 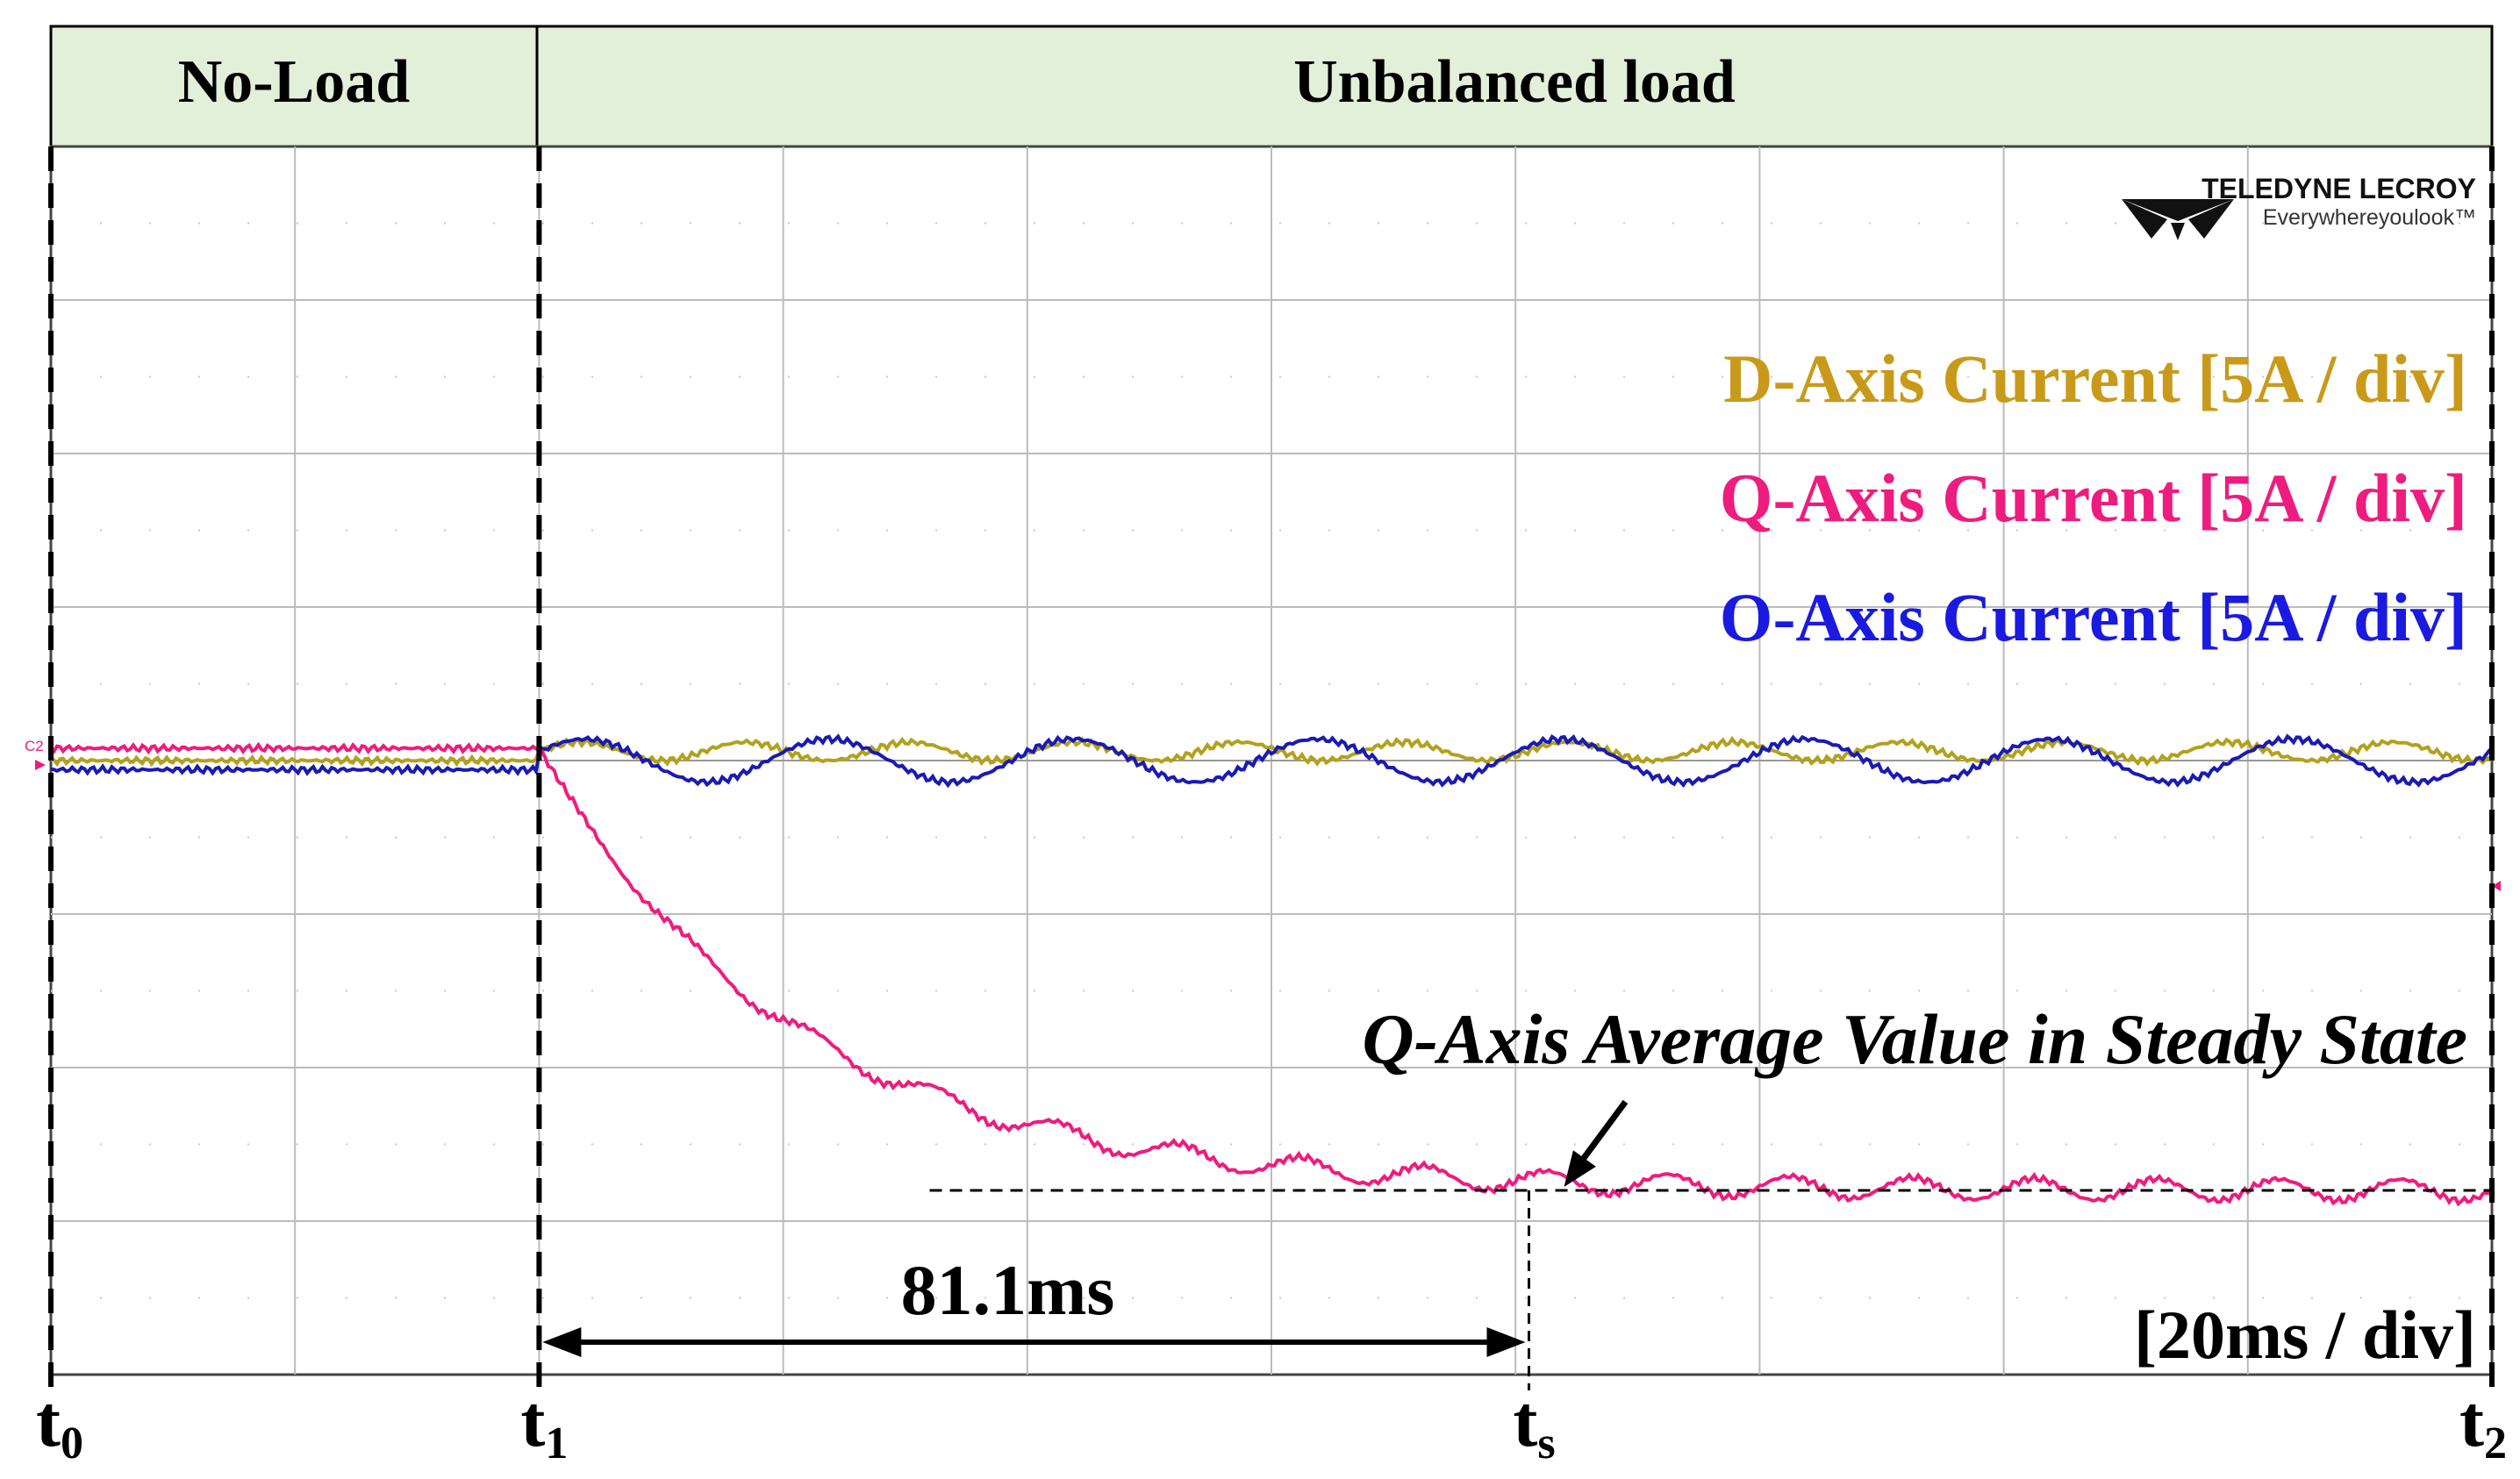 I want to click on legend-d-axis: D-Axis Current [5A / div], so click(x=2095, y=378).